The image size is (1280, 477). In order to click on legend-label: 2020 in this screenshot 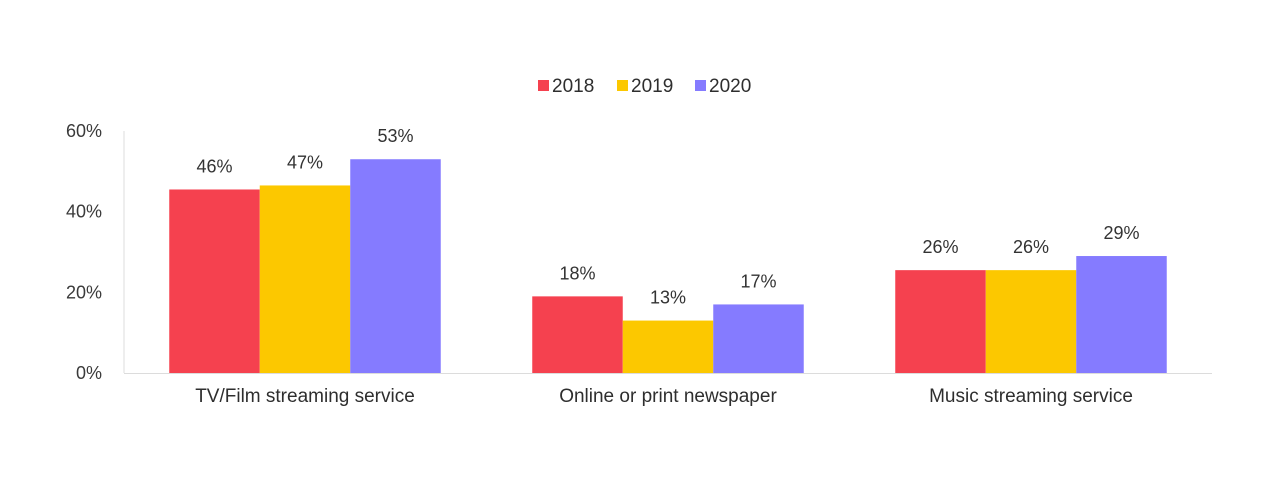, I will do `click(730, 86)`.